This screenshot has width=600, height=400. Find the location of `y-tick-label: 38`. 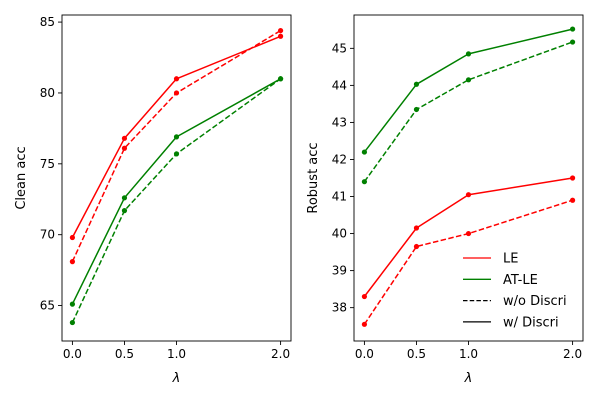

y-tick-label: 38 is located at coordinates (339, 308).